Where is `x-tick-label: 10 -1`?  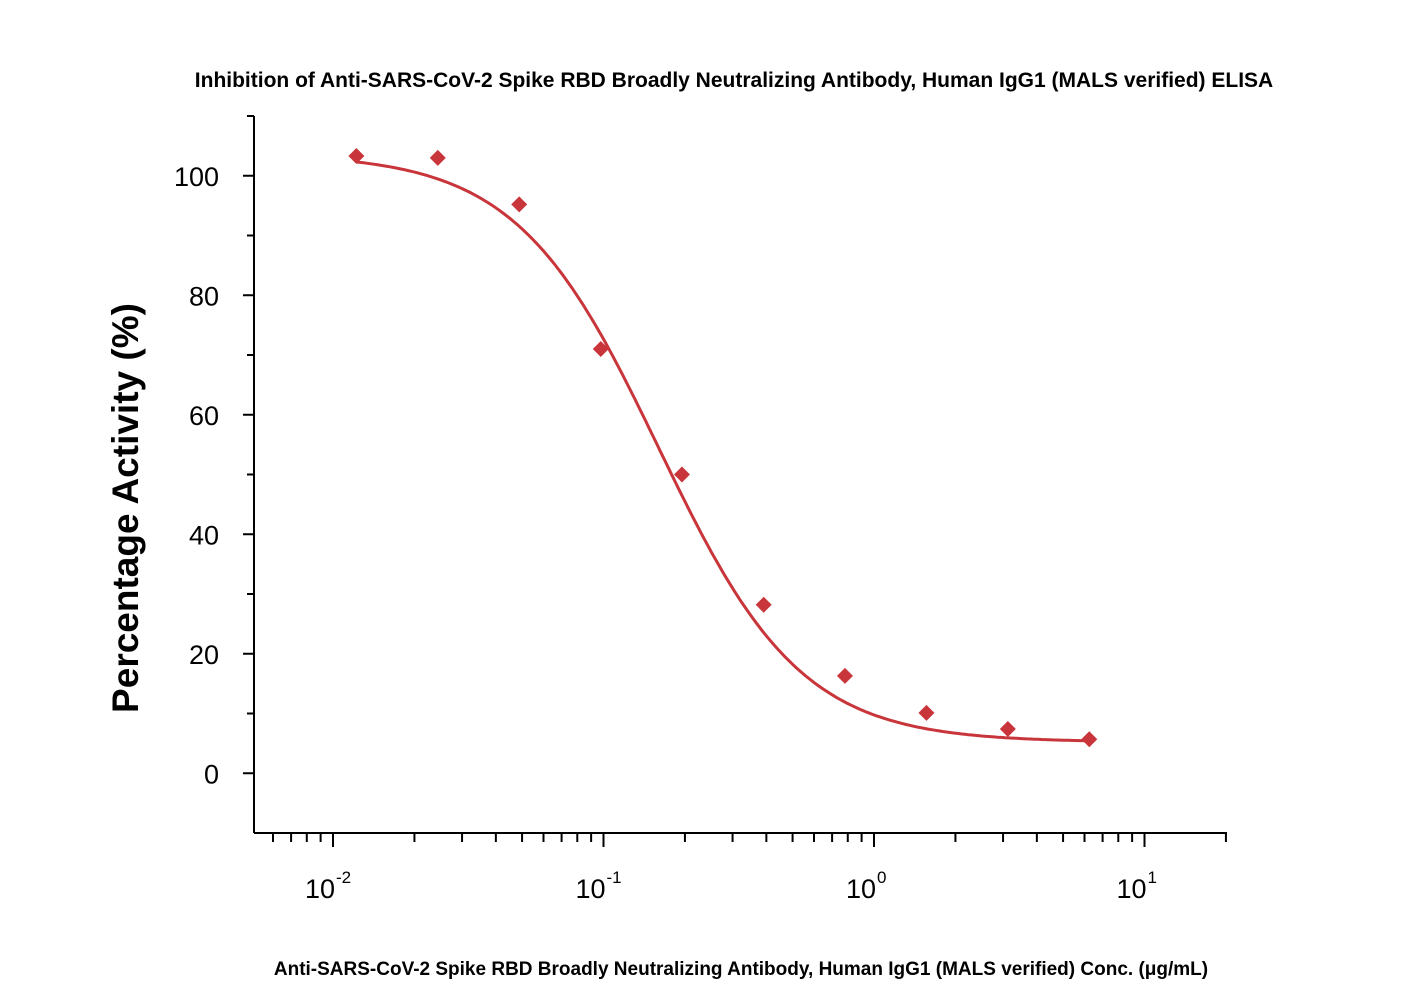
x-tick-label: 10 -1 is located at coordinates (598, 886).